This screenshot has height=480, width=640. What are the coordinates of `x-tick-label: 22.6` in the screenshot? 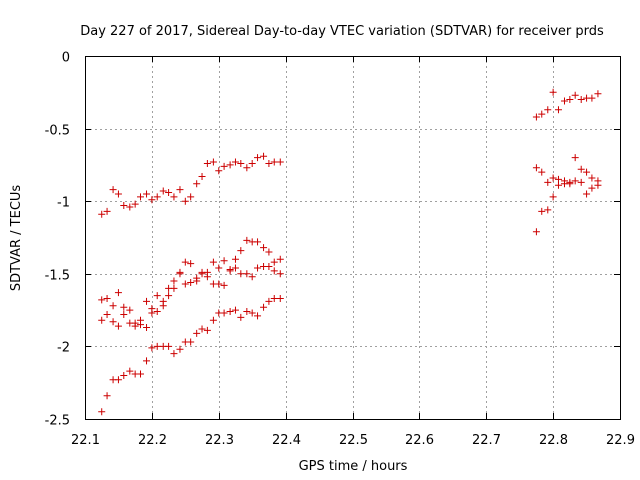 It's located at (419, 440).